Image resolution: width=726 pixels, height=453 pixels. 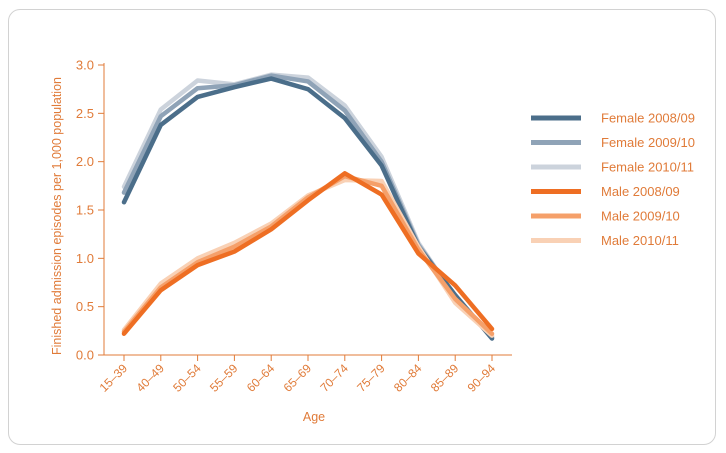 I want to click on x-tick-label: 55–59, so click(x=224, y=378).